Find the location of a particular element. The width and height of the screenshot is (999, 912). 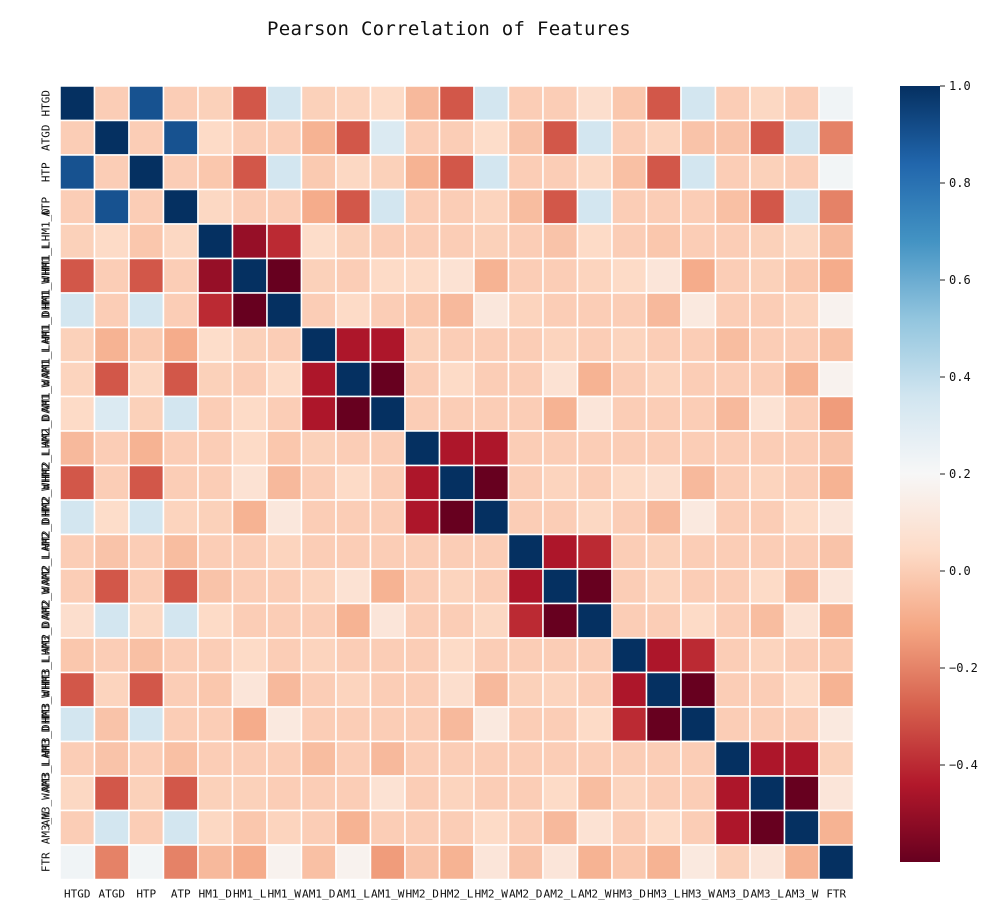

col-tick-label: HTGD is located at coordinates (77, 894).